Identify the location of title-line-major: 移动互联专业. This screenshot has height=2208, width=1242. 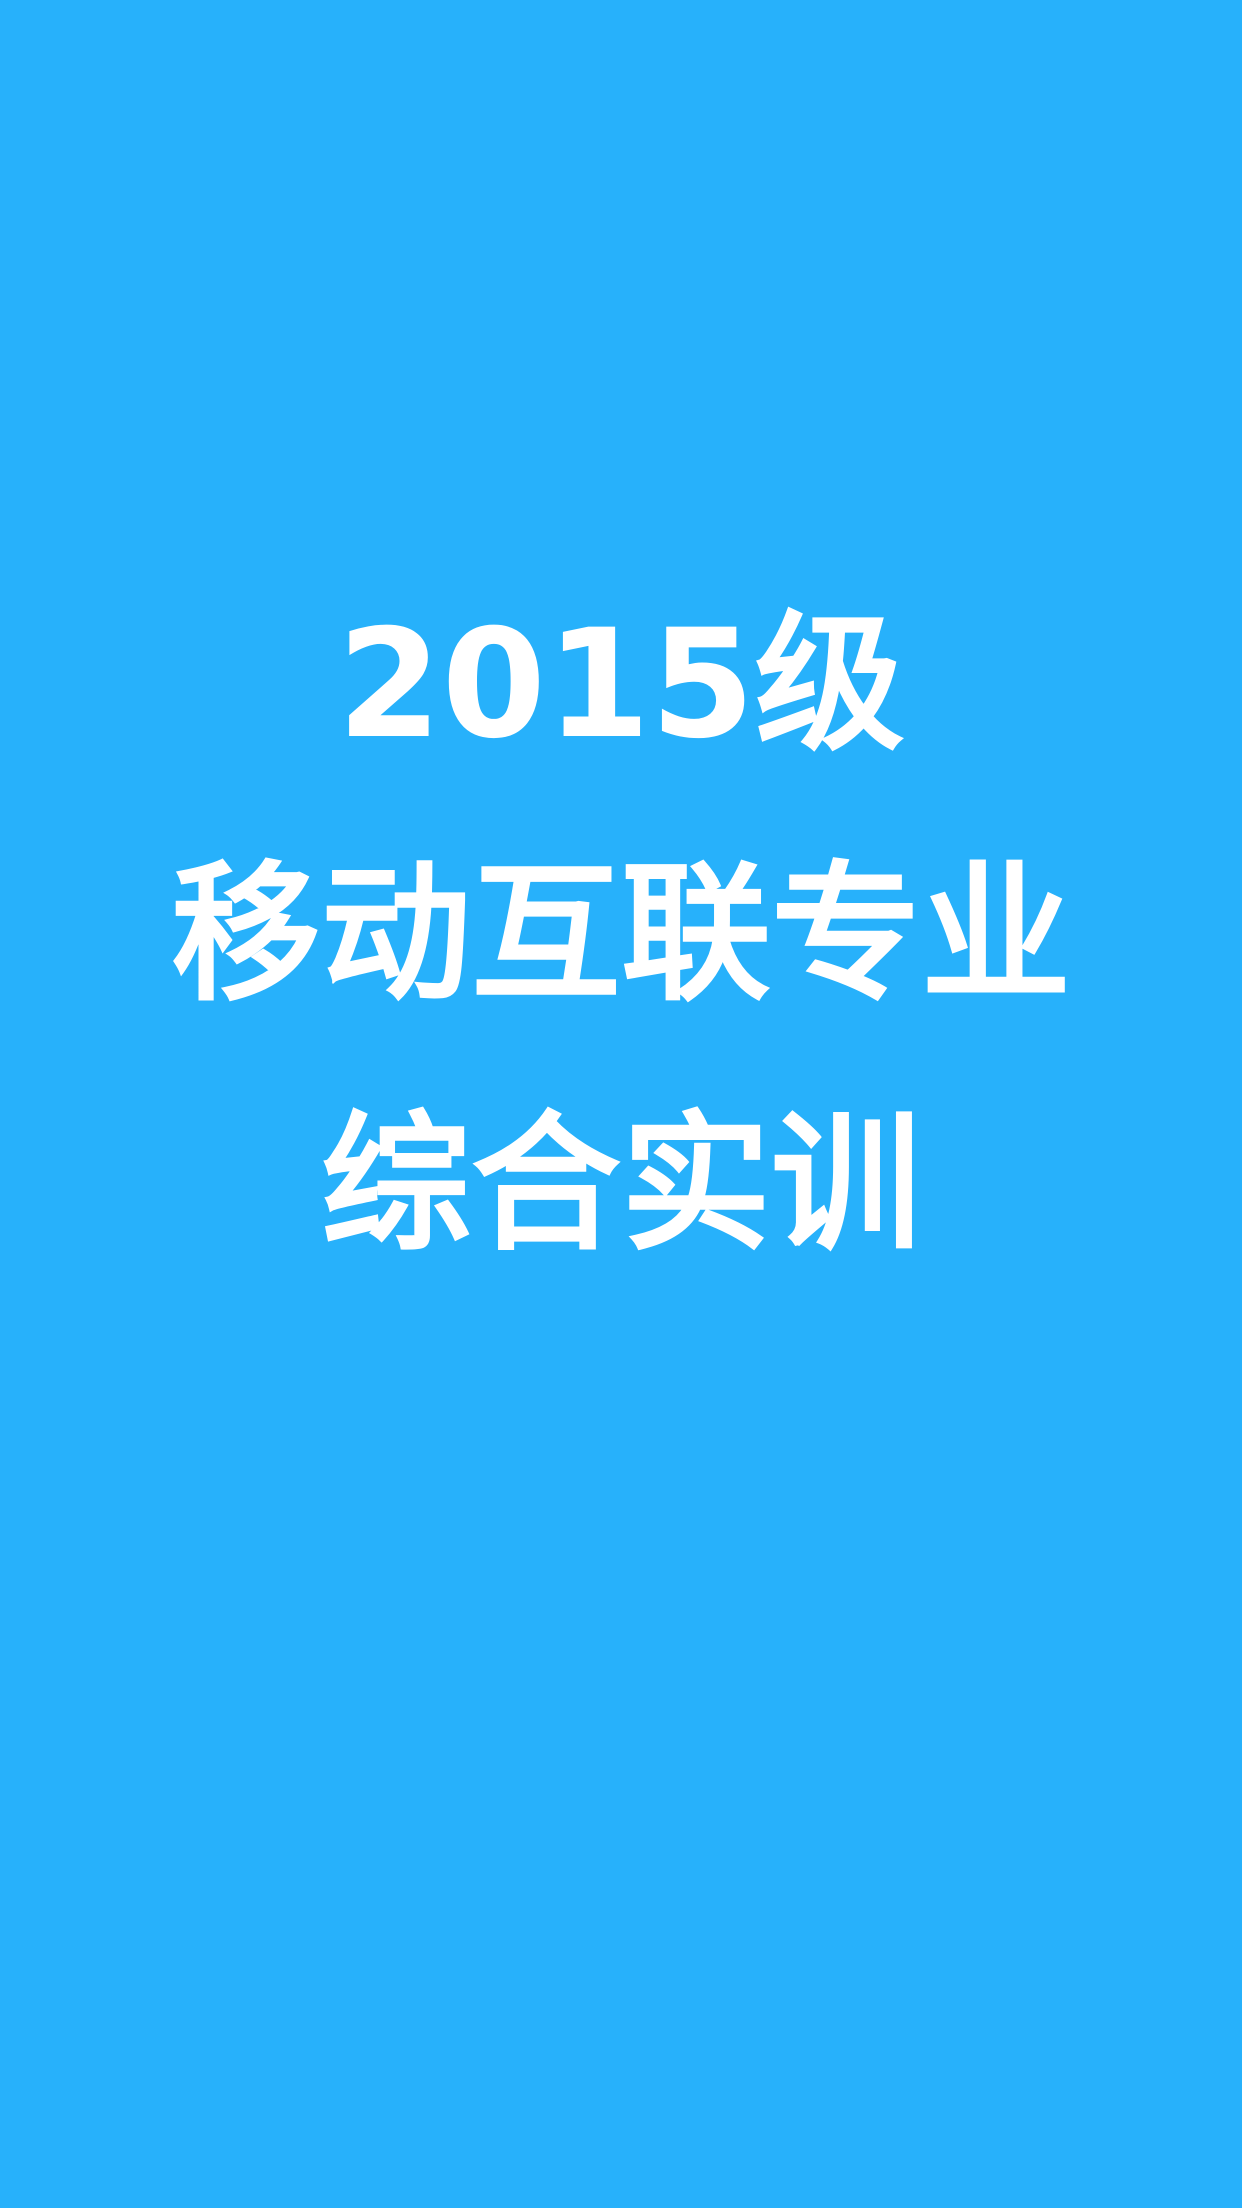
(620, 935).